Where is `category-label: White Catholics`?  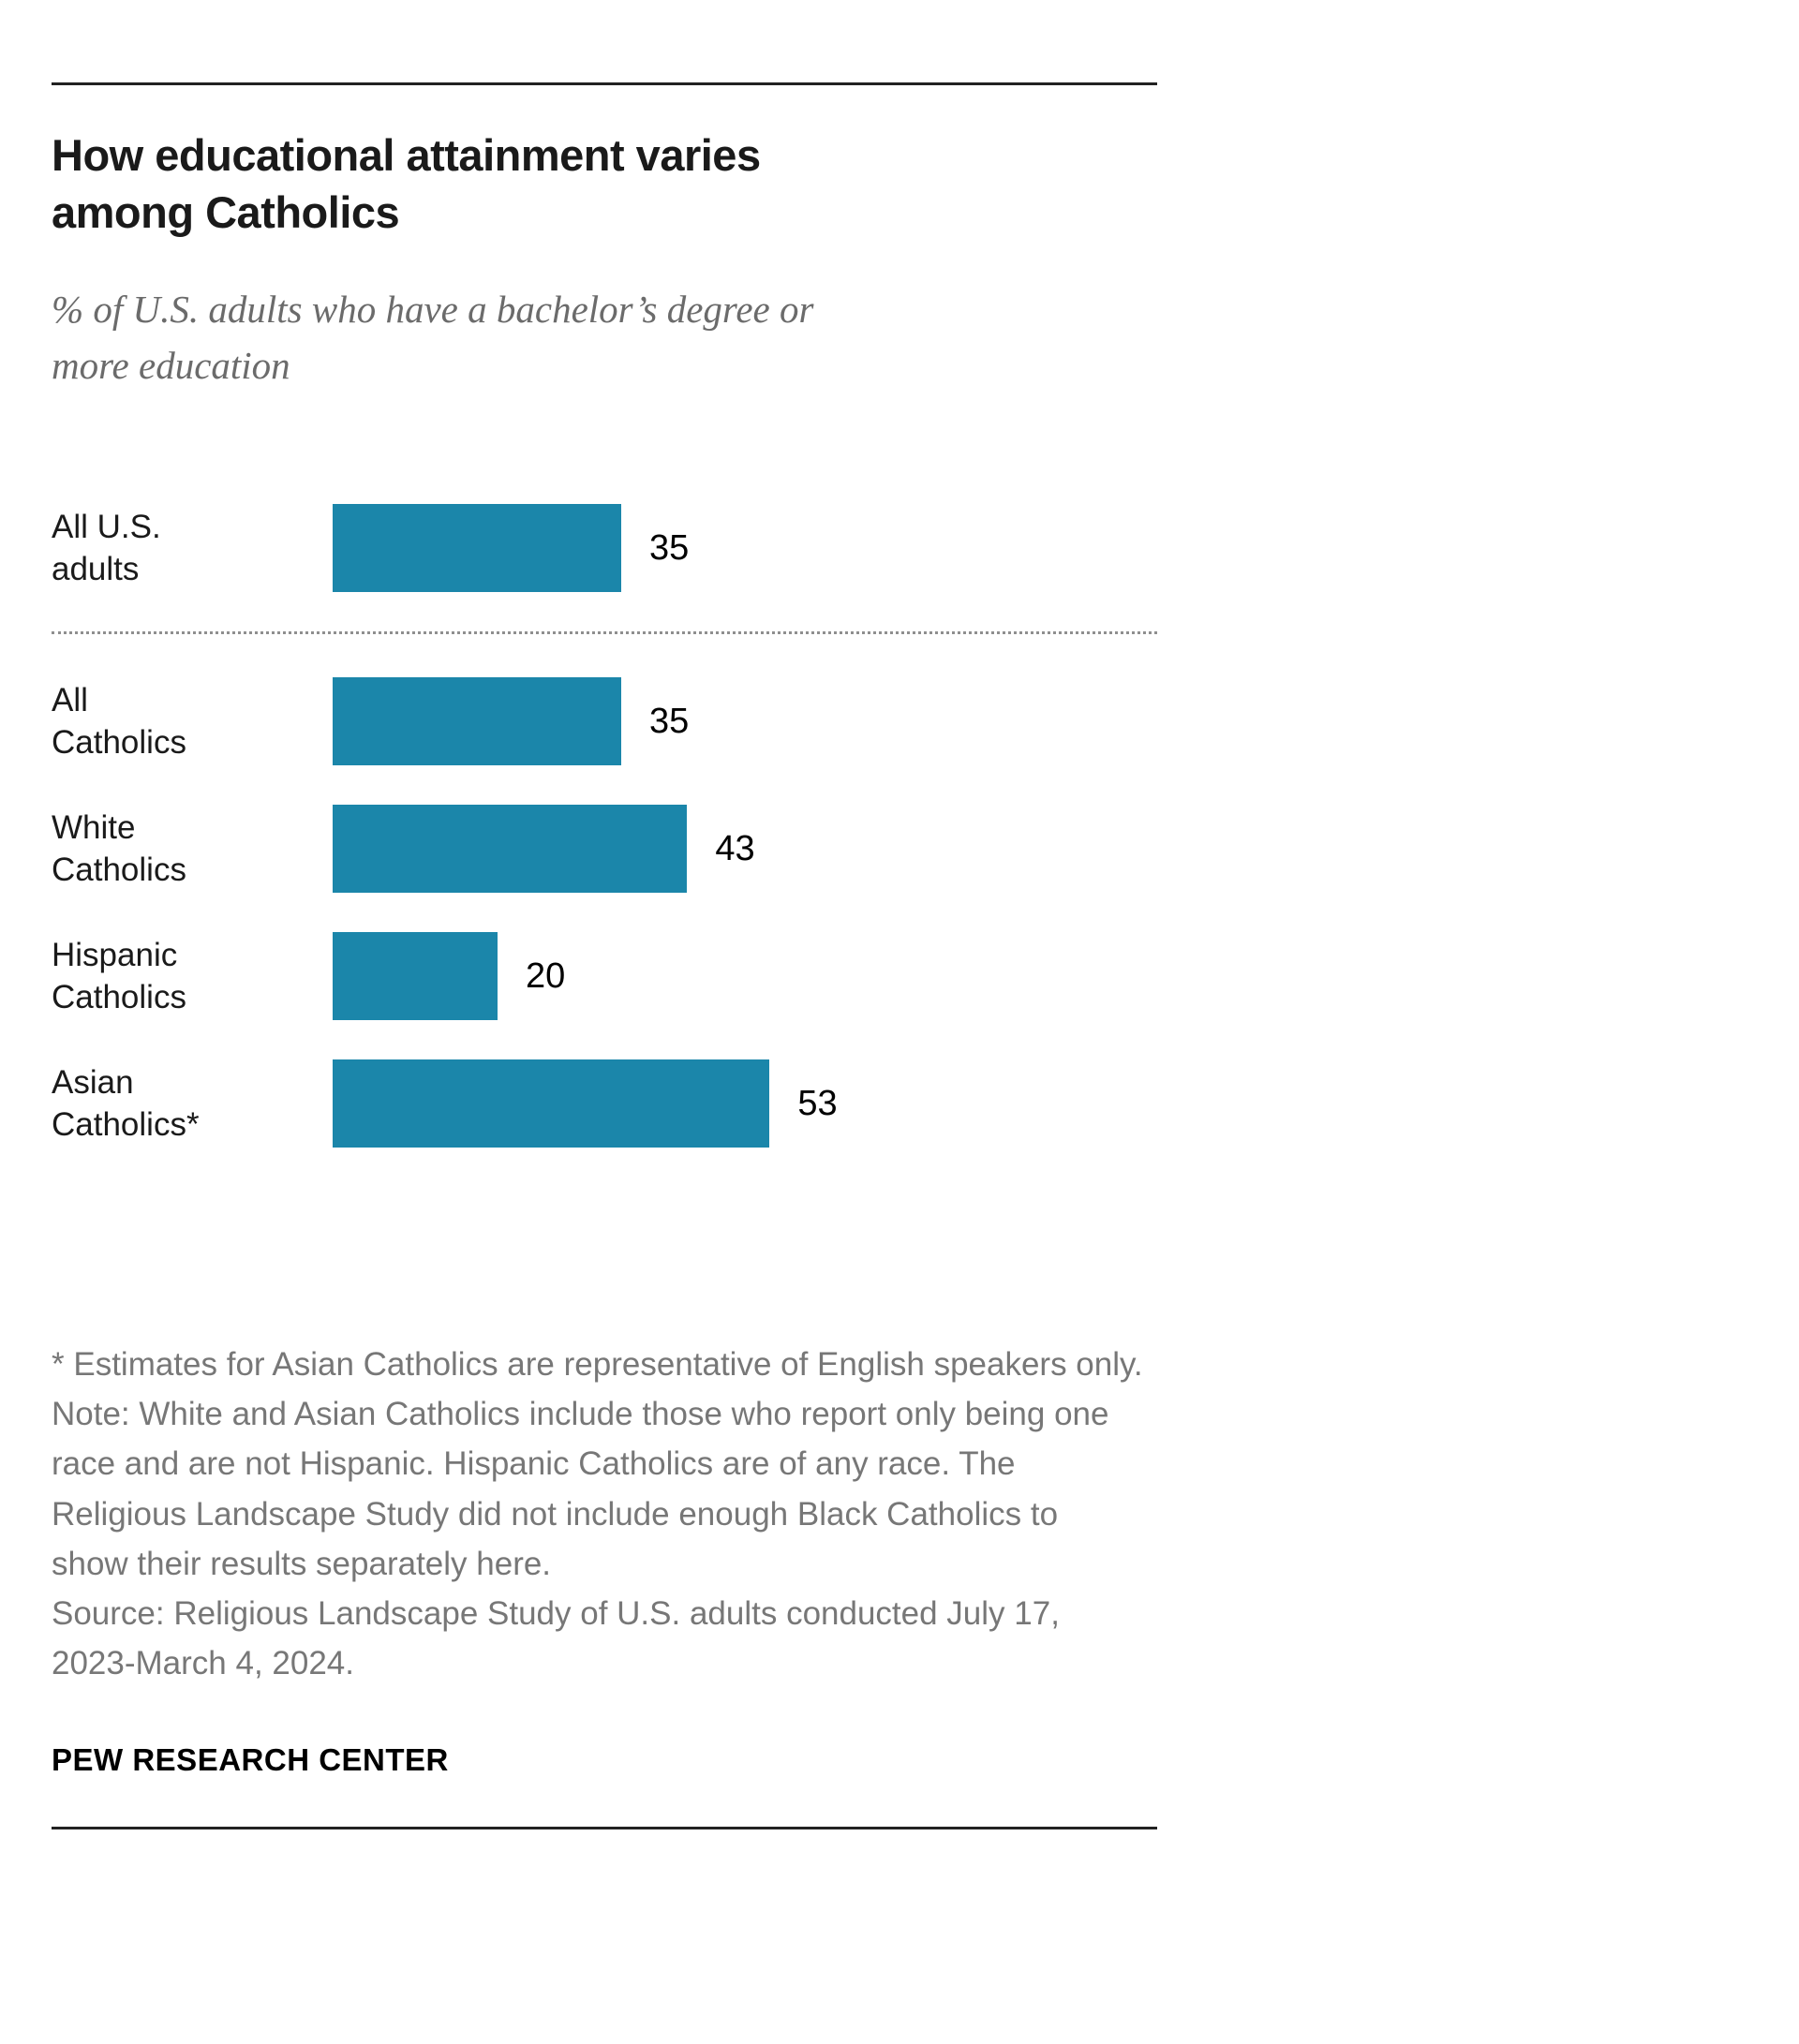
category-label: White Catholics is located at coordinates (119, 849).